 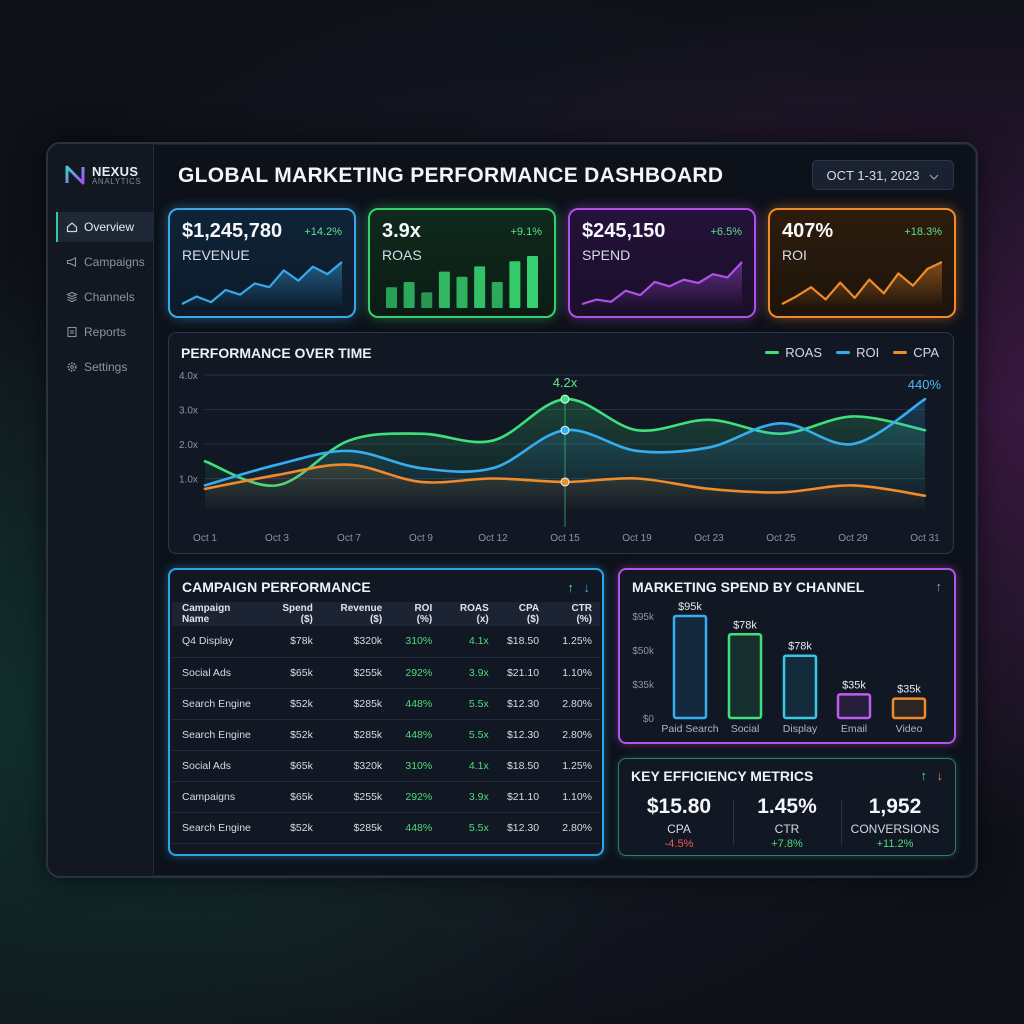 What do you see at coordinates (451, 175) in the screenshot?
I see `page-title: GLOBAL MARKETING PERFORMANCE DASHBOARD` at bounding box center [451, 175].